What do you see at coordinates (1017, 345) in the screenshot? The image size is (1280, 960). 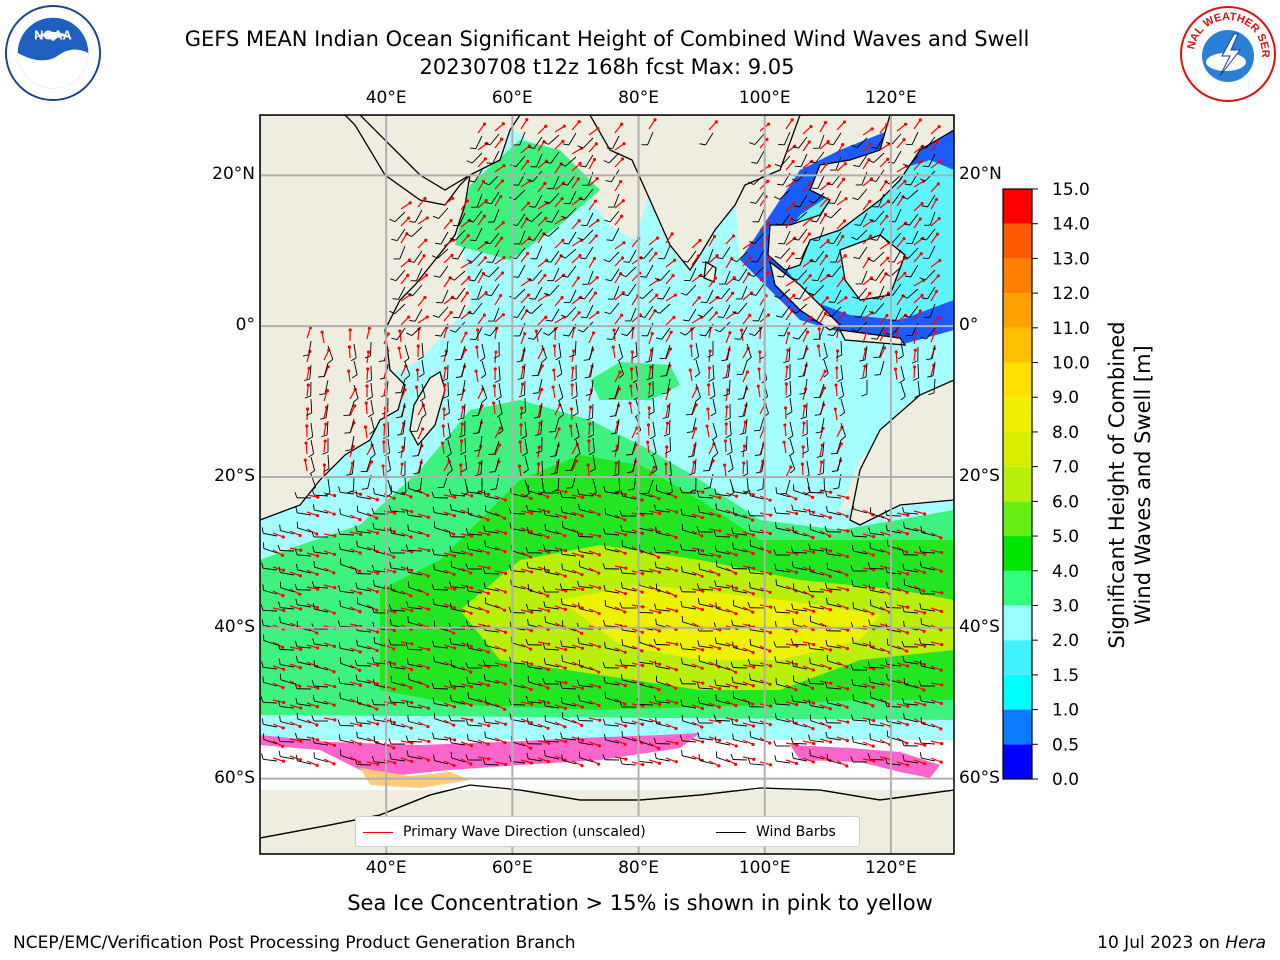 I see `colorbar-segment` at bounding box center [1017, 345].